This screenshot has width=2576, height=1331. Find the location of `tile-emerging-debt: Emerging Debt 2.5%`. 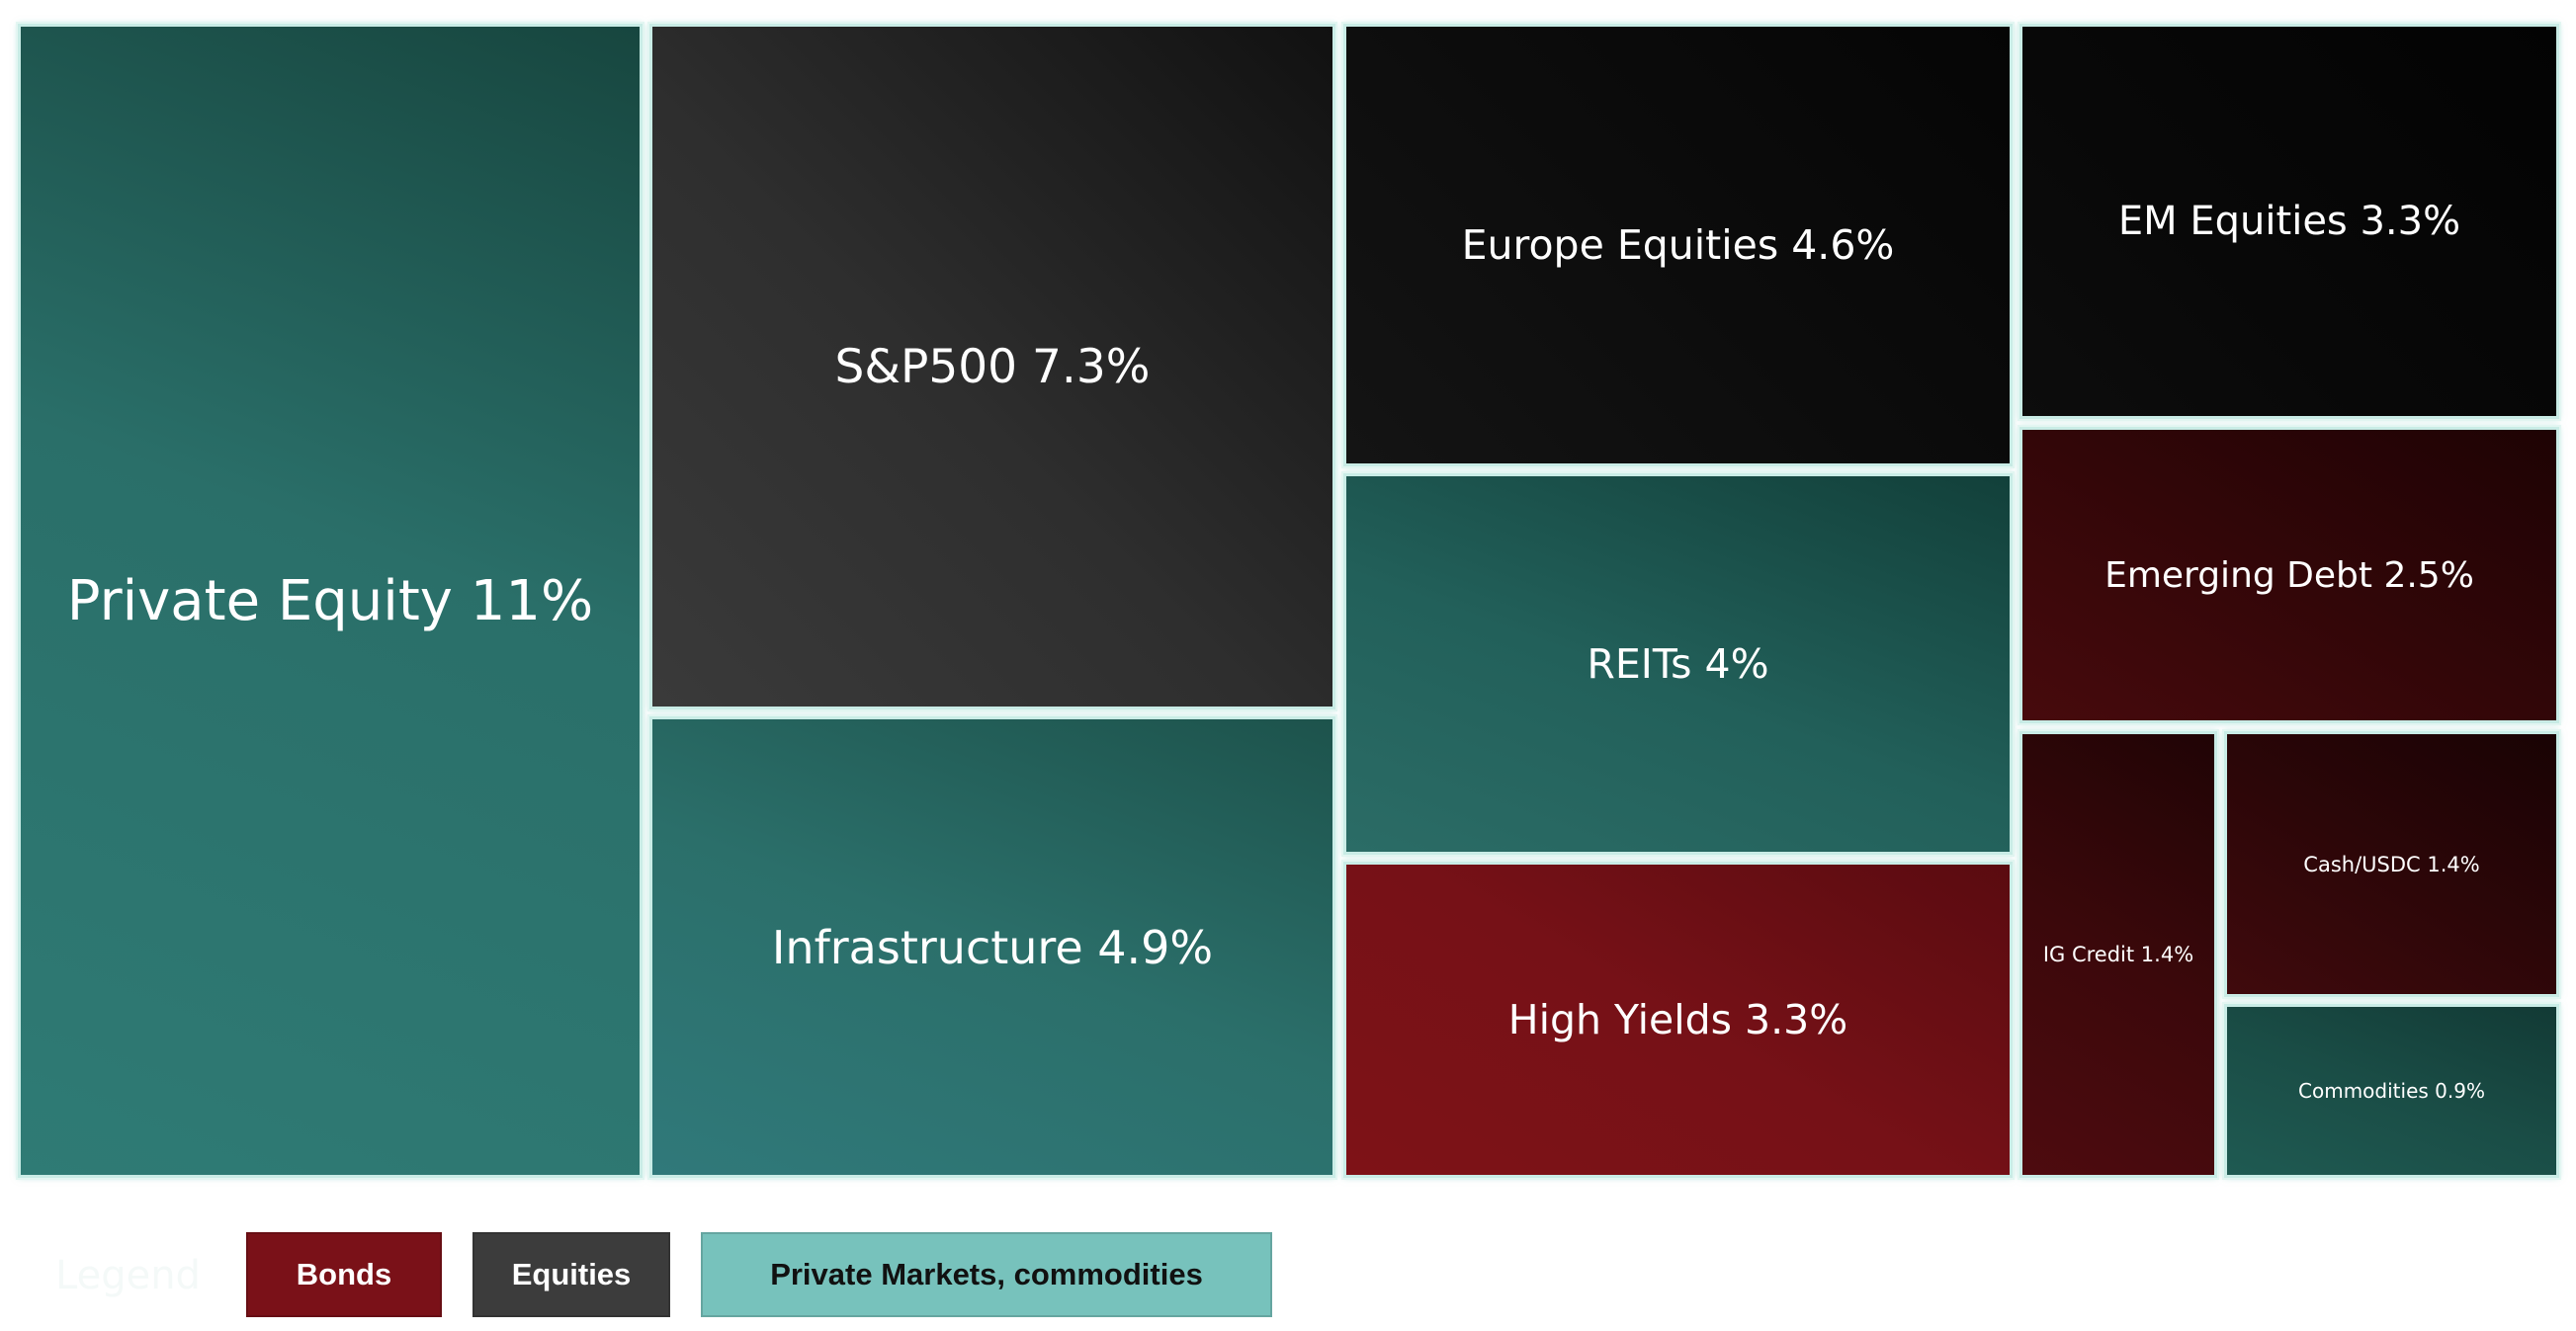

tile-emerging-debt: Emerging Debt 2.5% is located at coordinates (2289, 575).